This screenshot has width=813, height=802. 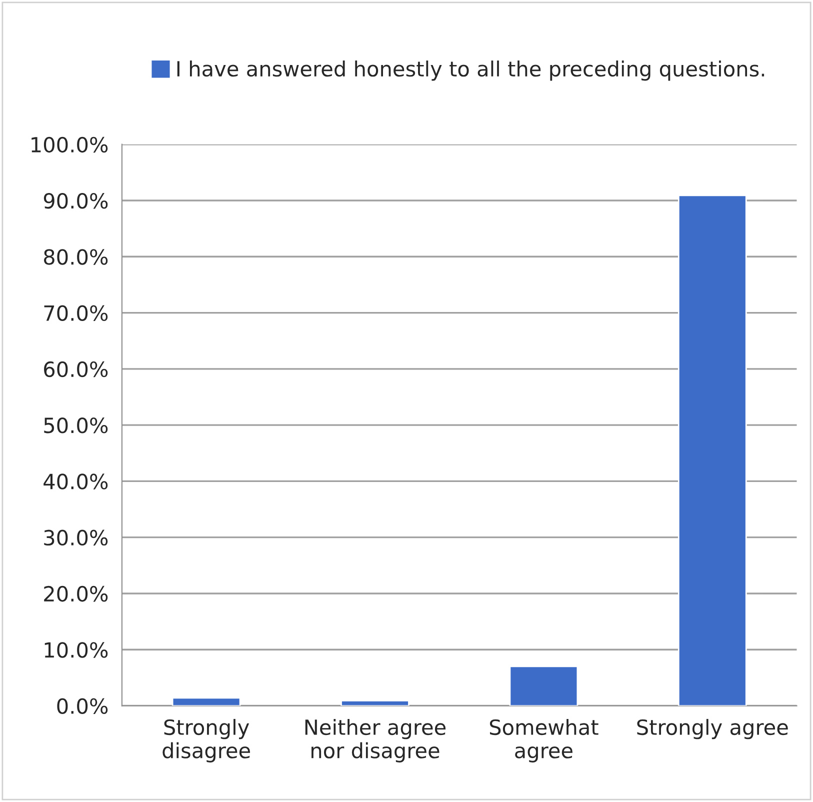 What do you see at coordinates (76, 257) in the screenshot?
I see `y-tick-label: 80.0%` at bounding box center [76, 257].